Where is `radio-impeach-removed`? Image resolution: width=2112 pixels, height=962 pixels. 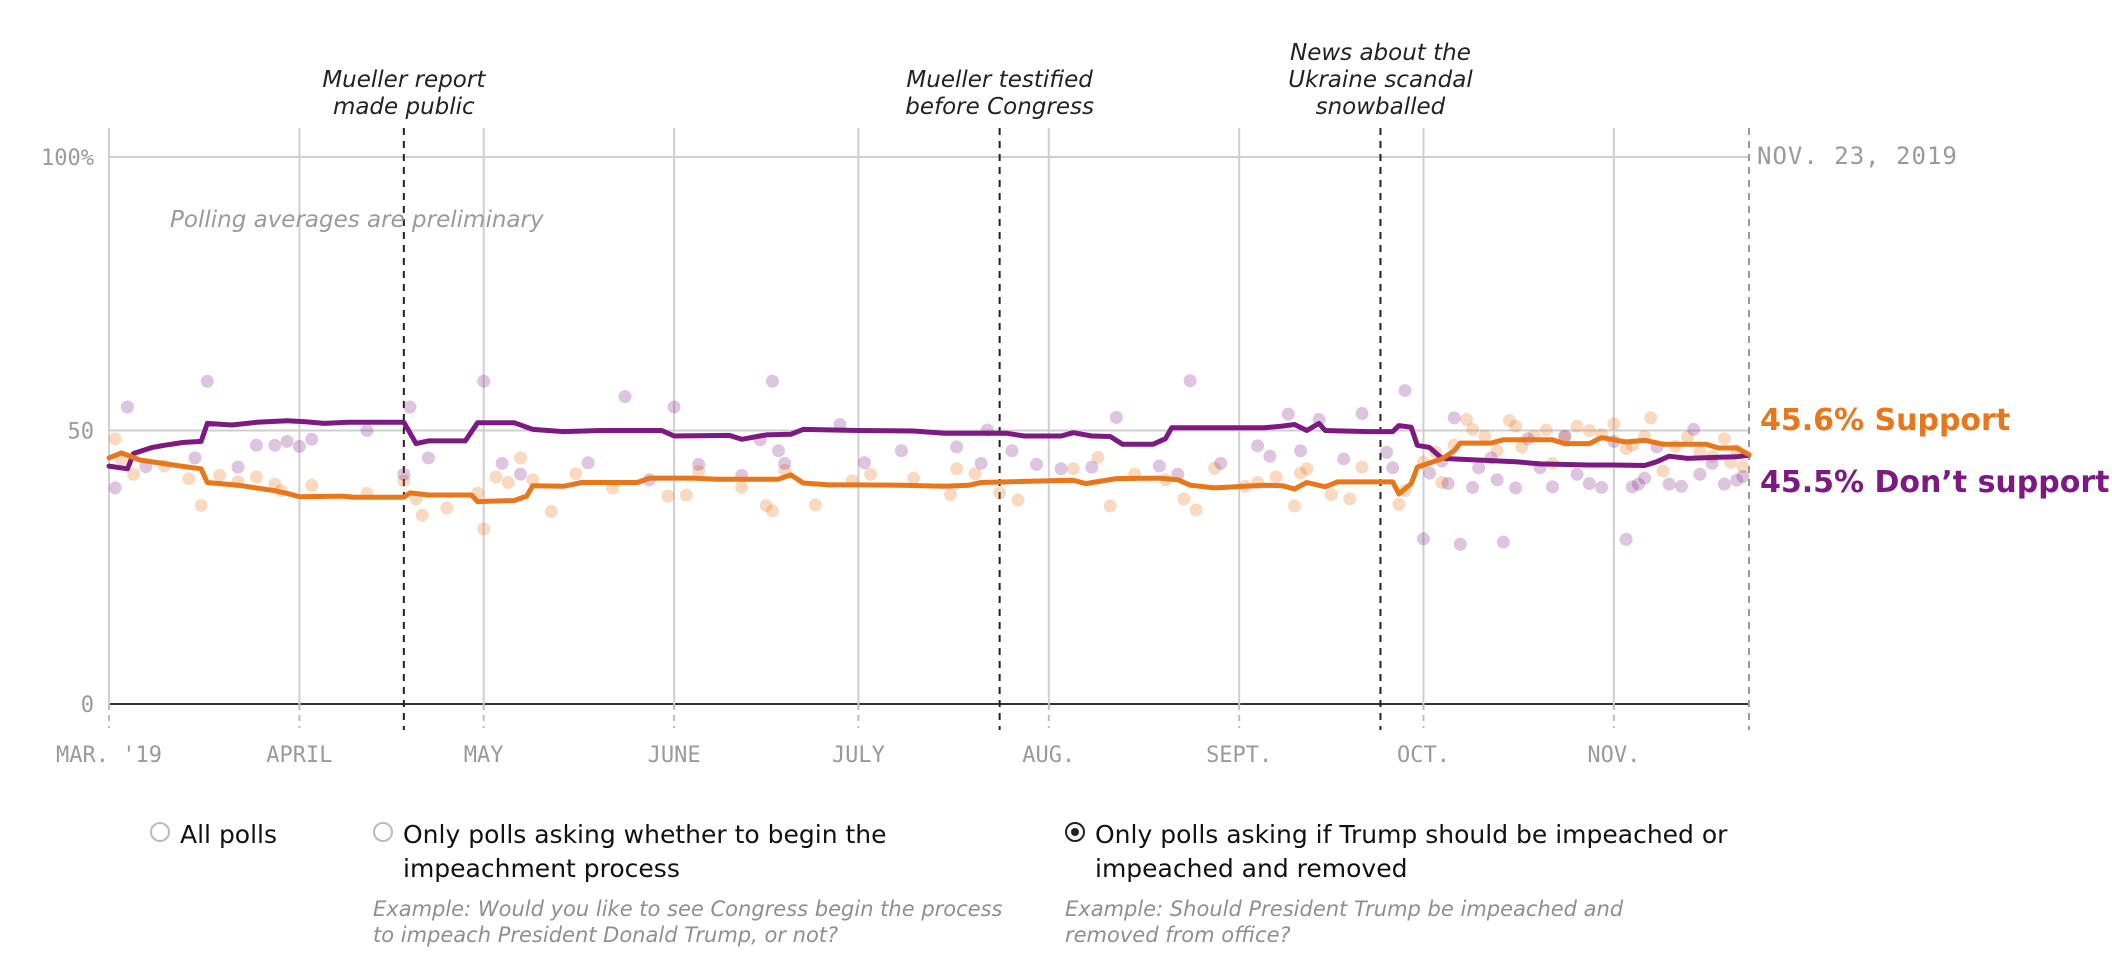 radio-impeach-removed is located at coordinates (1075, 832).